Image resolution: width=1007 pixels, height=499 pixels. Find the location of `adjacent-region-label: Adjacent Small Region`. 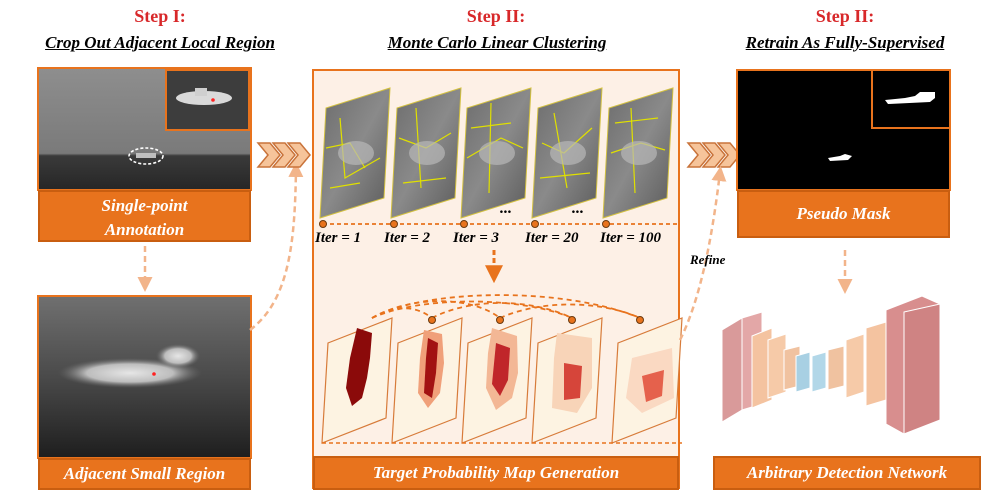

adjacent-region-label: Adjacent Small Region is located at coordinates (144, 474).